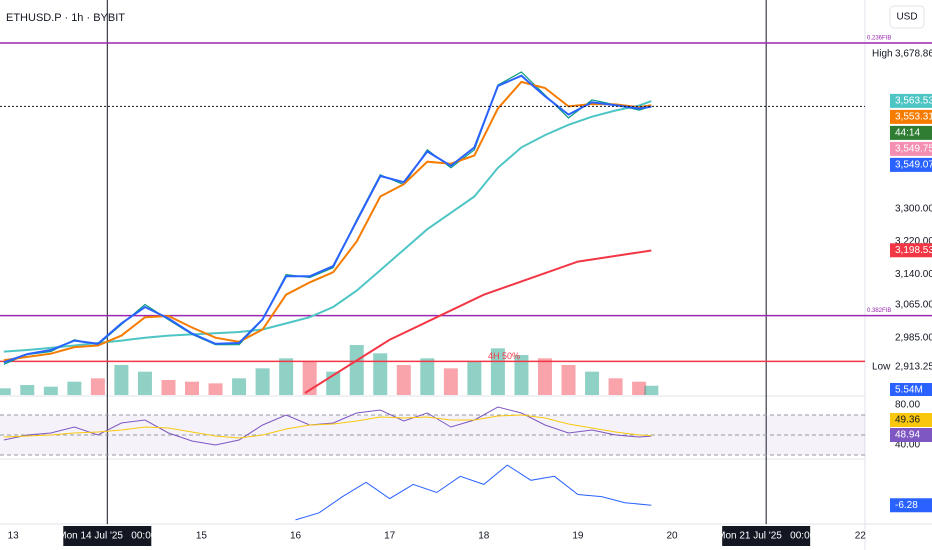 The height and width of the screenshot is (550, 932). I want to click on x-tick-label: Mon 21 Jul '25 00:00, so click(766, 536).